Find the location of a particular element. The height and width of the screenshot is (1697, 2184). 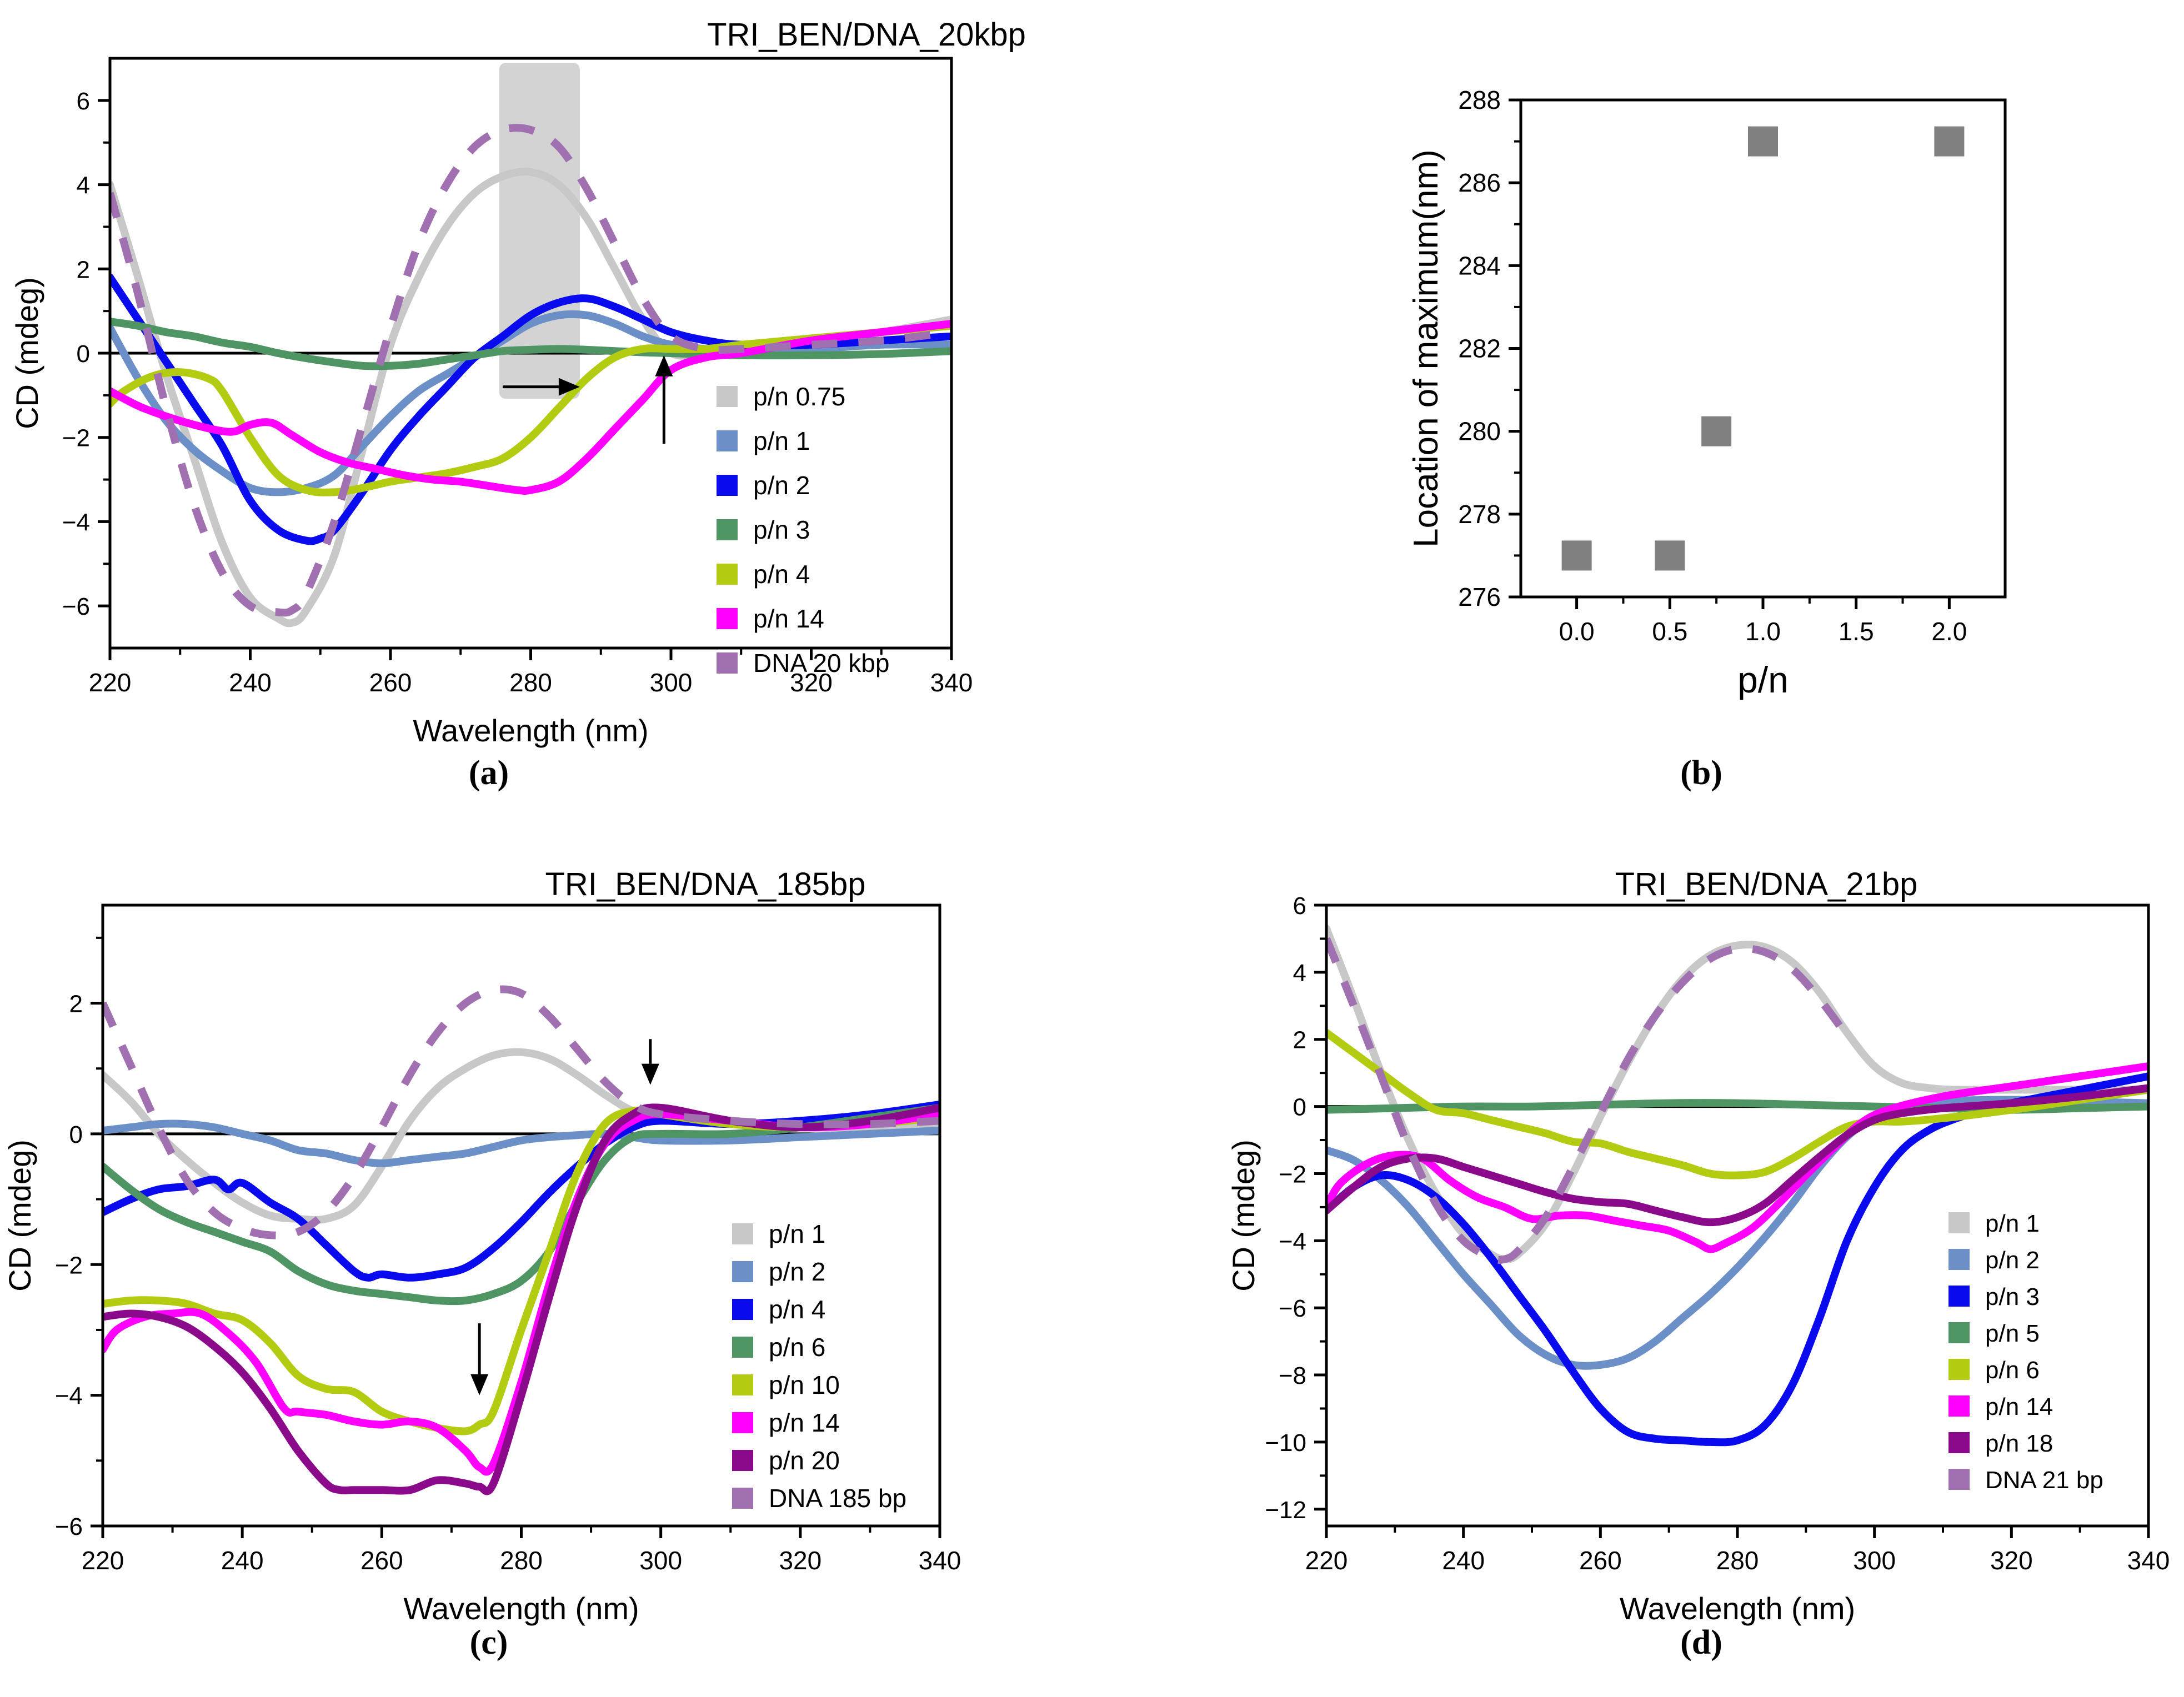

x-tick-label: 220 is located at coordinates (1327, 1560).